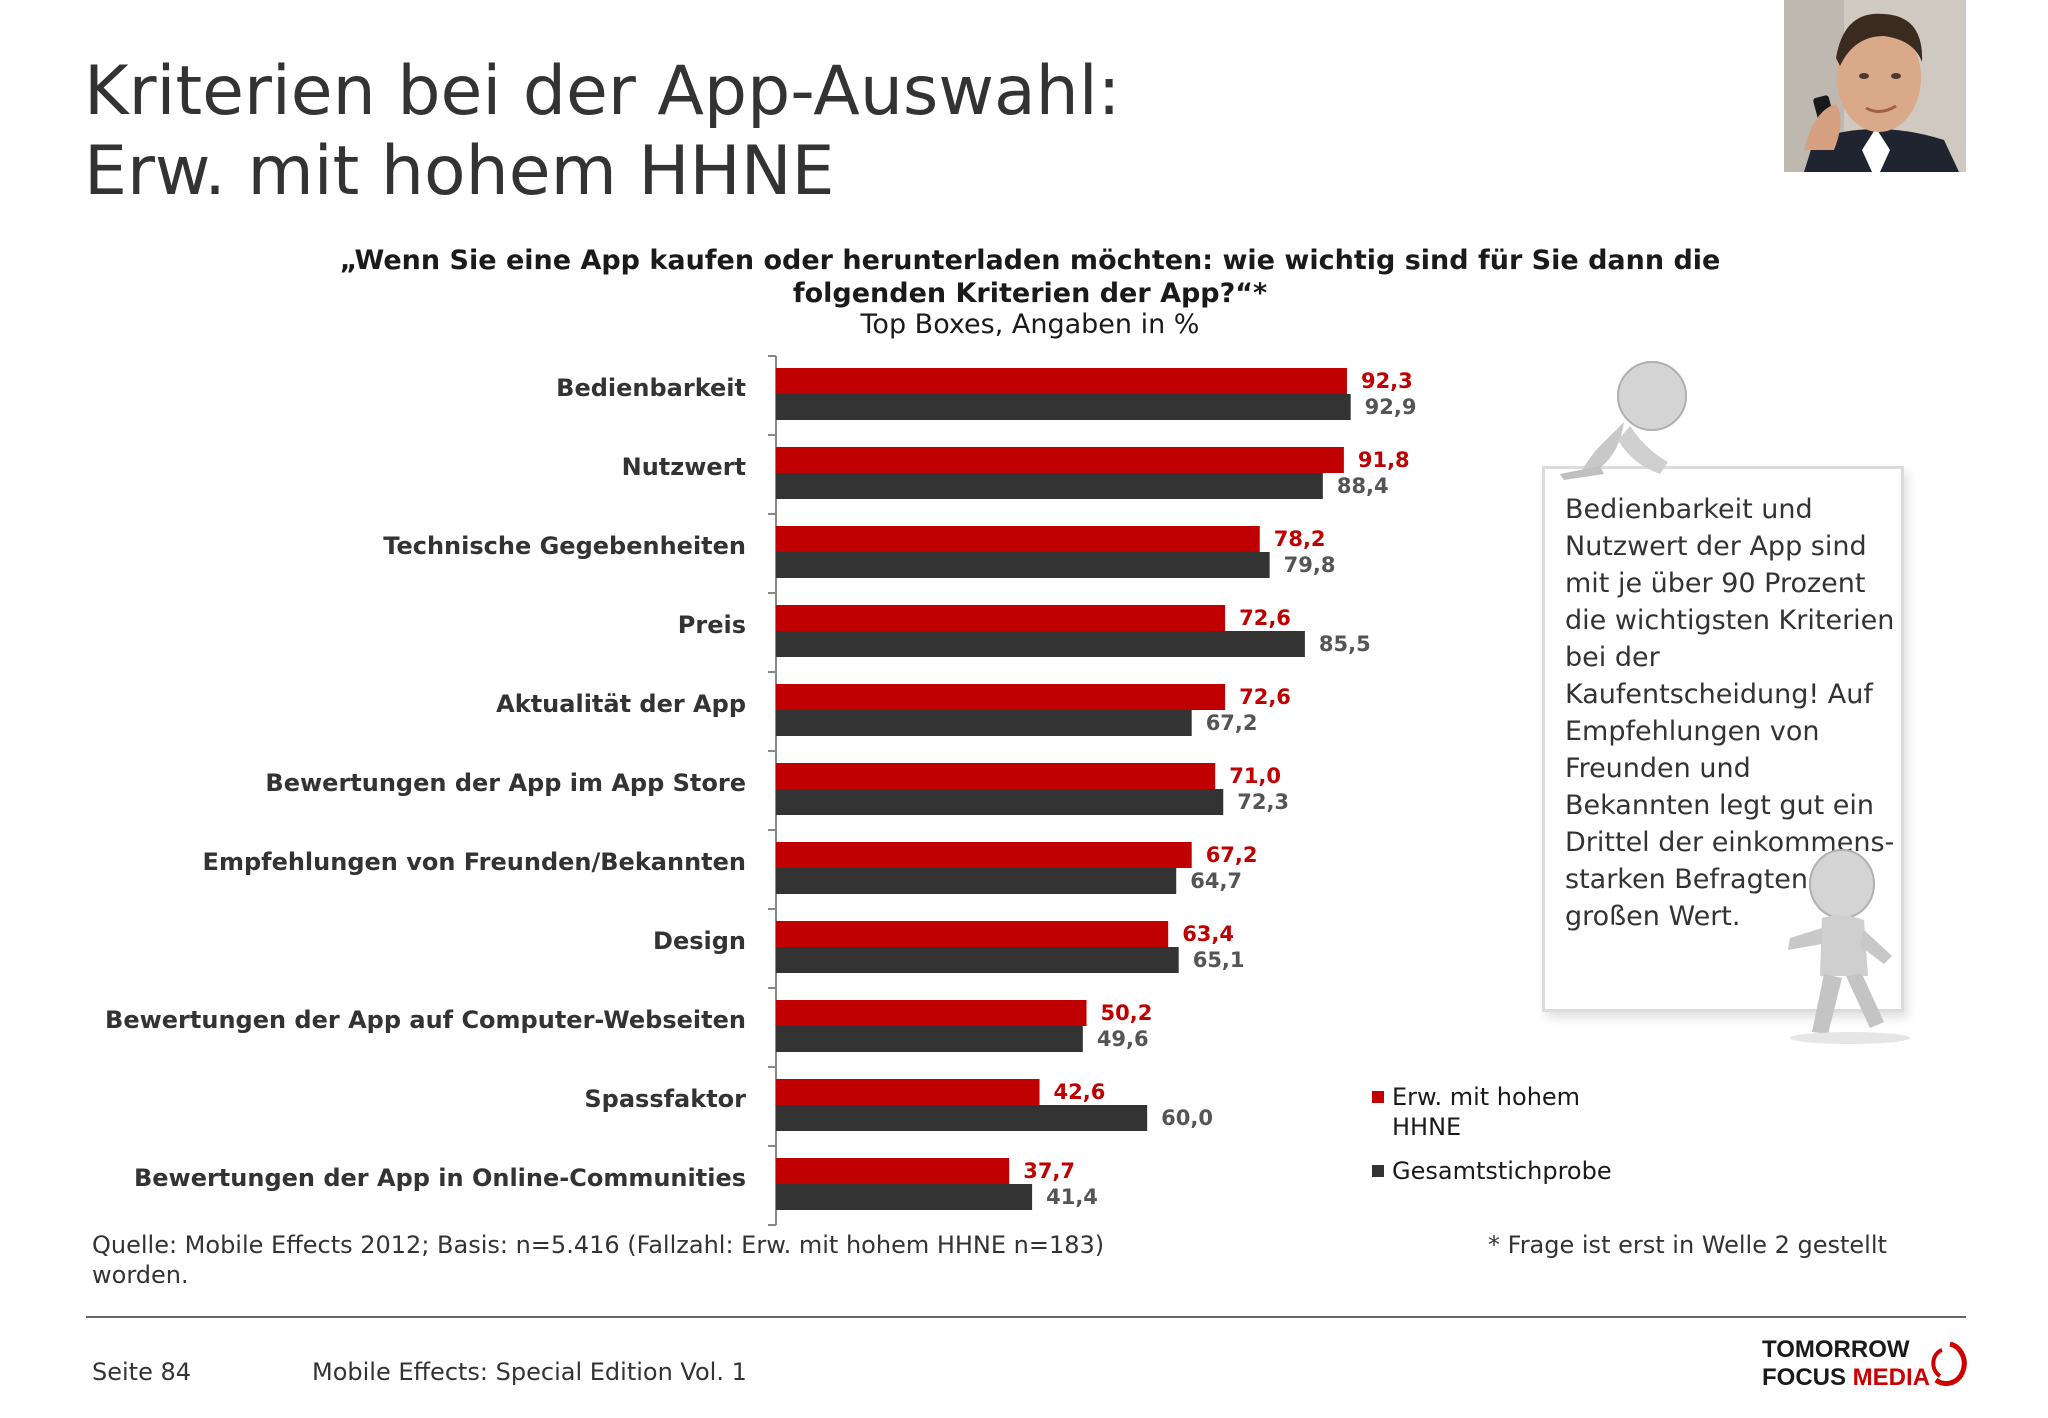 The width and height of the screenshot is (2048, 1418). I want to click on value-label-gesamt: 92,9, so click(1391, 407).